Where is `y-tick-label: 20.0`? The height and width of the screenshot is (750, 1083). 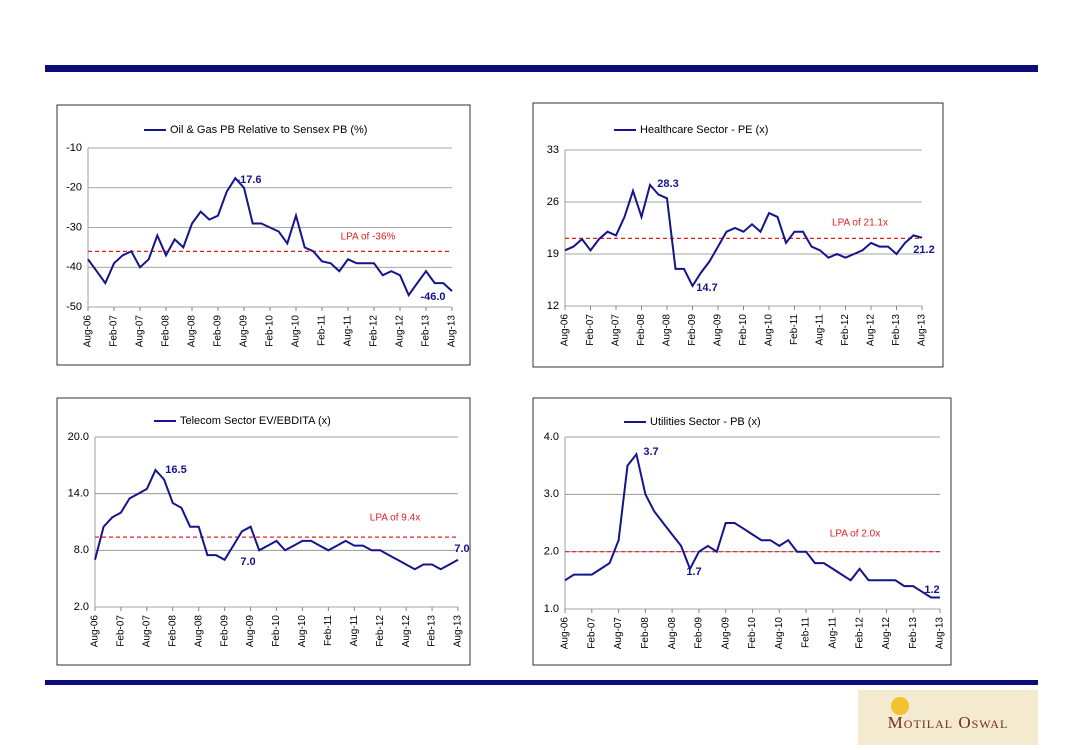
y-tick-label: 20.0 is located at coordinates (78, 437).